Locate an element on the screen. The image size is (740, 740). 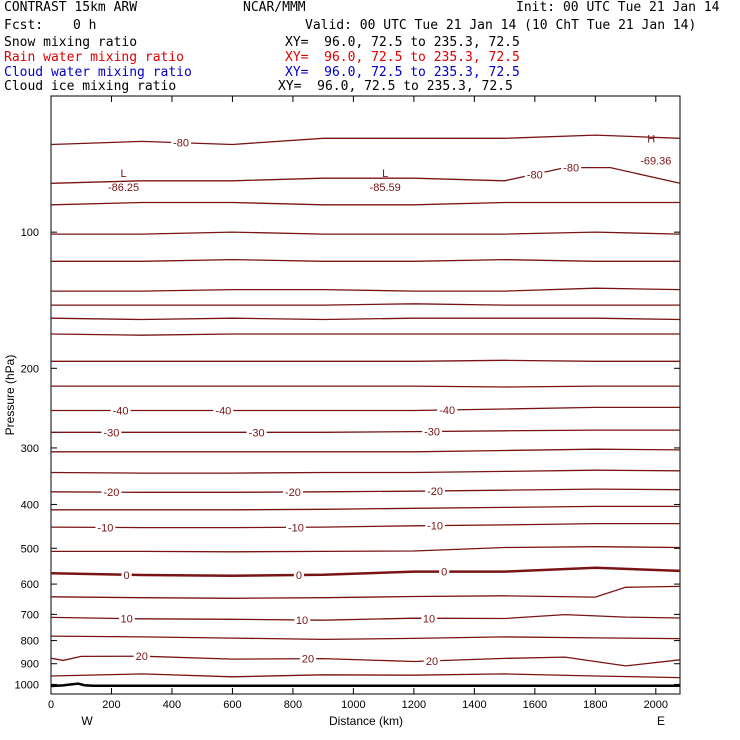
y-tick-label: 900 is located at coordinates (30, 665).